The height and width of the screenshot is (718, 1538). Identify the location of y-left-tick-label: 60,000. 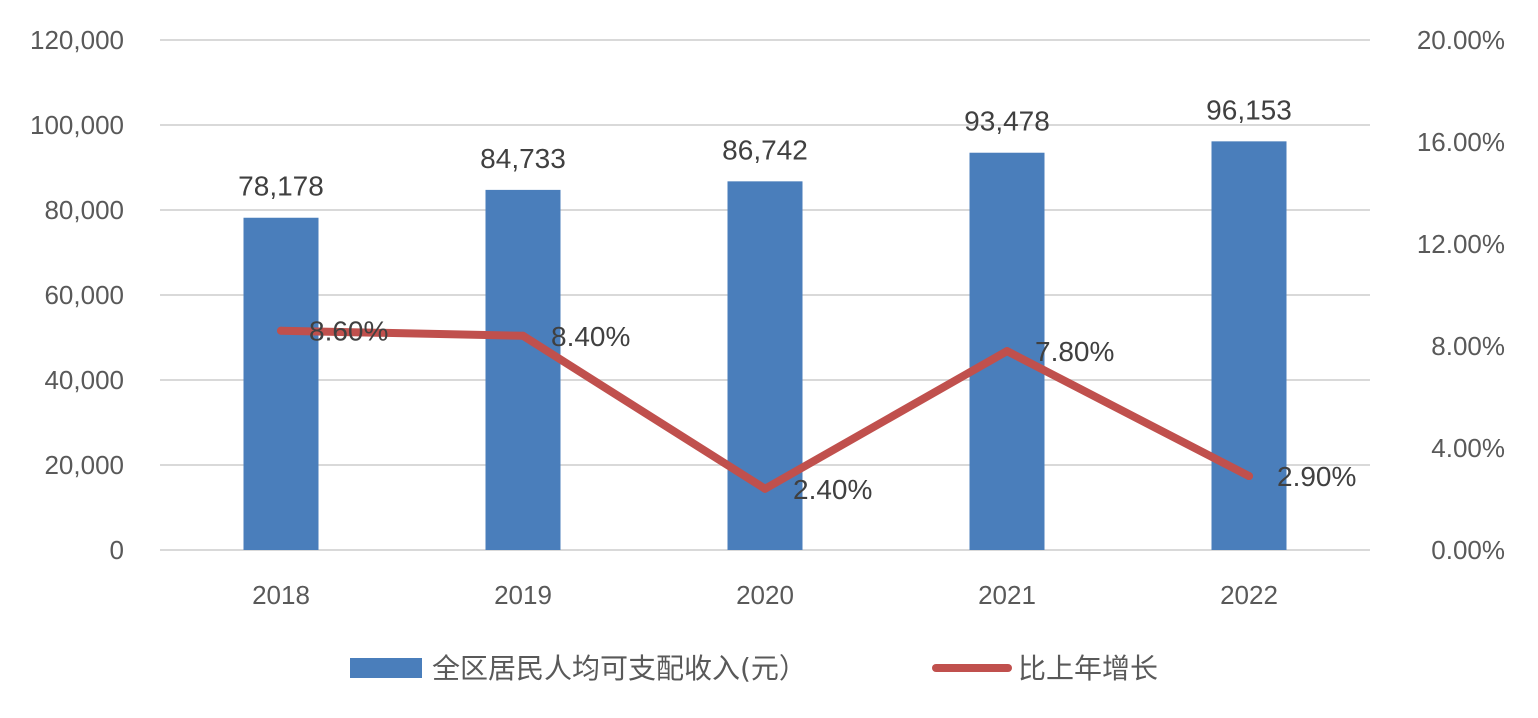
(84, 295).